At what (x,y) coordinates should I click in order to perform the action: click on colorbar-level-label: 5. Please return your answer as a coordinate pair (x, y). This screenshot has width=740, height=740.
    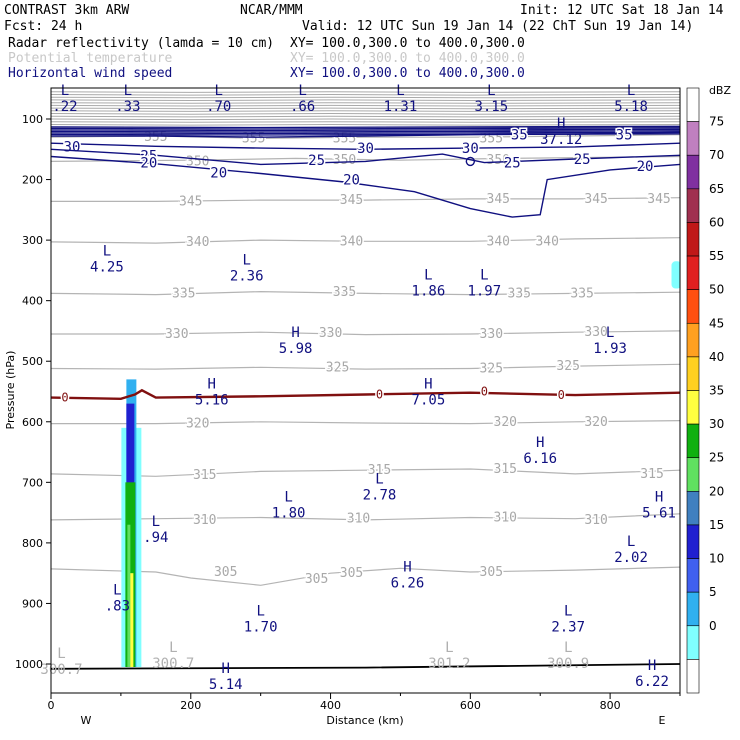
    Looking at the image, I should click on (713, 592).